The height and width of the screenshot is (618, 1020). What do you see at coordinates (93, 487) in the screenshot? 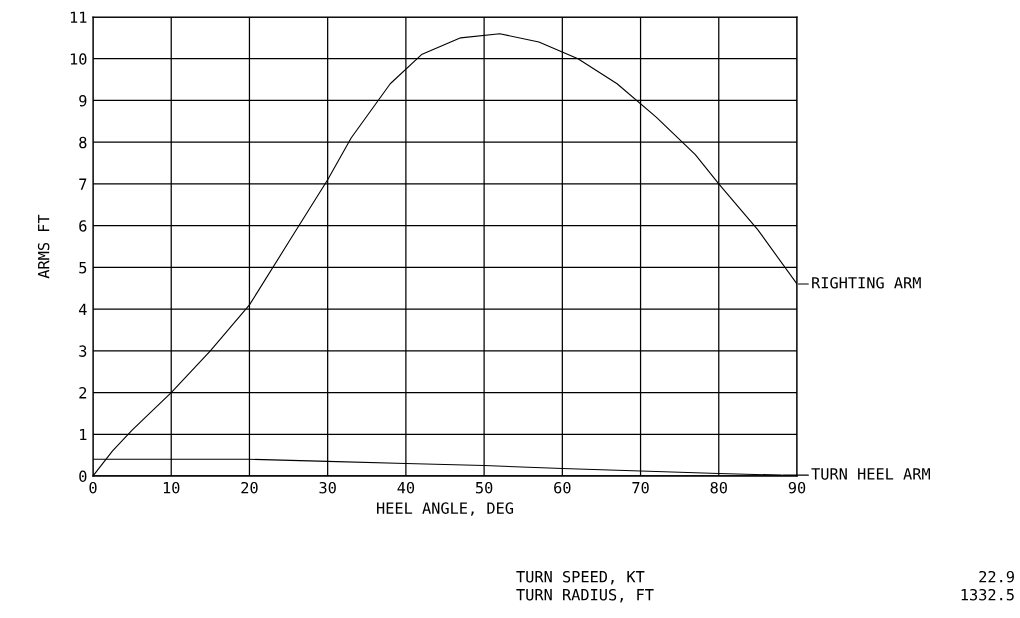
I see `x-tick-label: 0` at bounding box center [93, 487].